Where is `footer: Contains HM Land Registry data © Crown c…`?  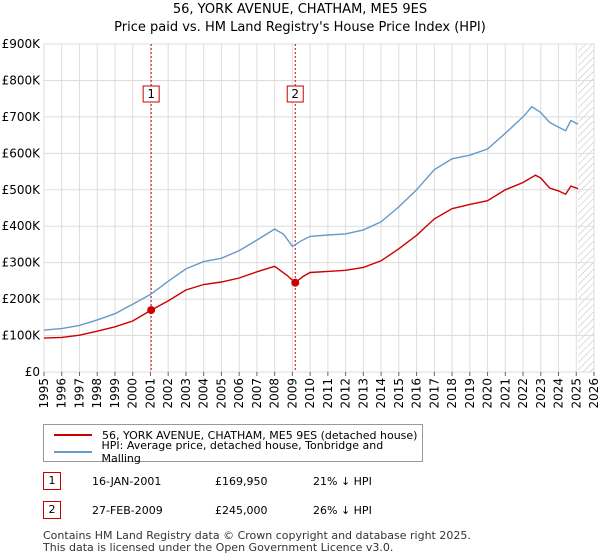
footer: Contains HM Land Registry data © Crown c… is located at coordinates (257, 542).